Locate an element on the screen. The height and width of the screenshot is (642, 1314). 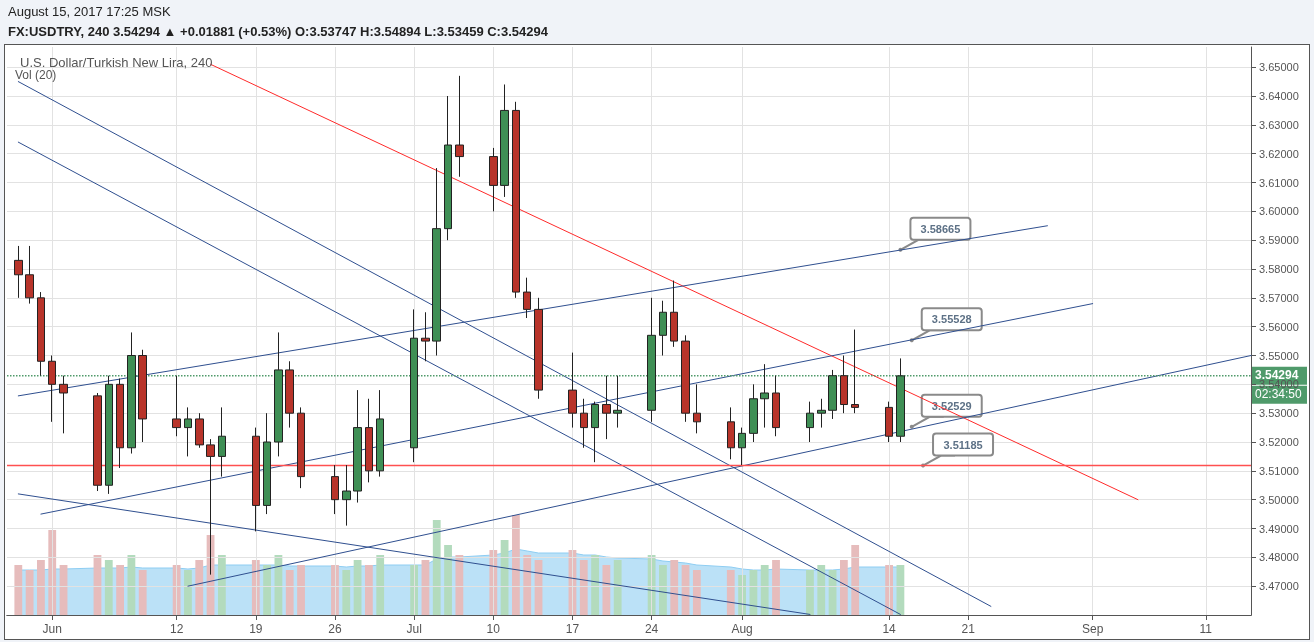
y-tick-label: 3.56000 is located at coordinates (1279, 326).